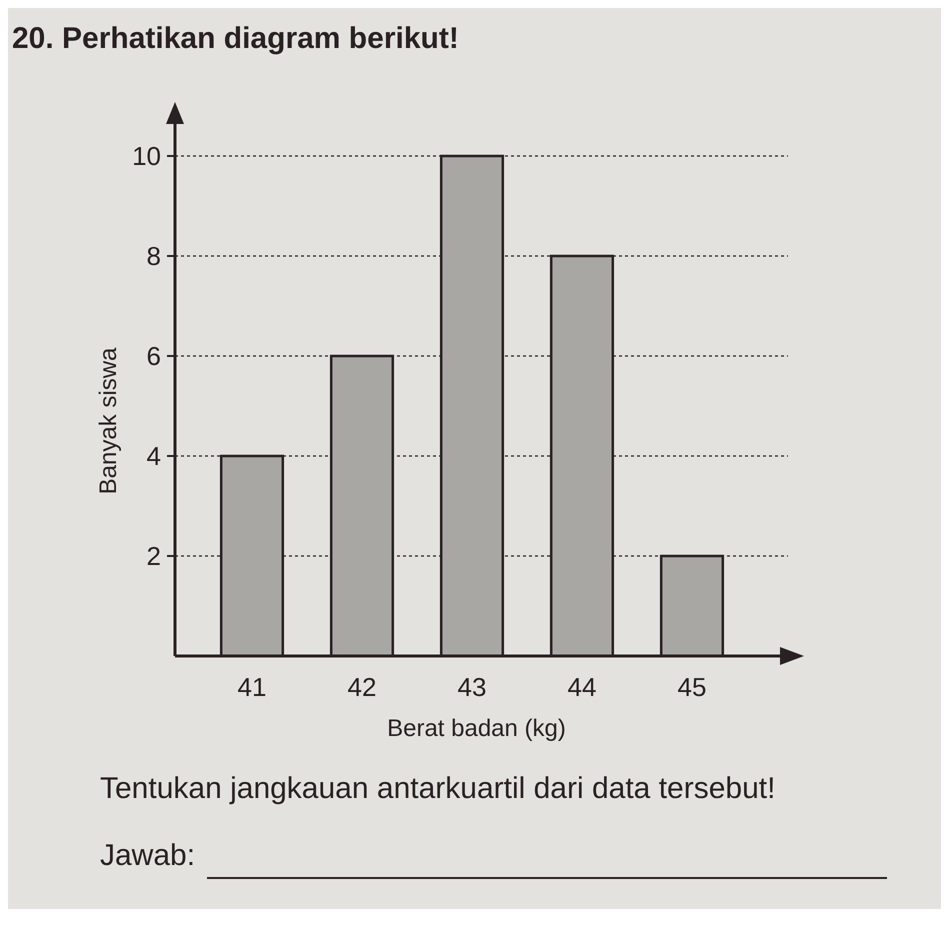  What do you see at coordinates (153, 356) in the screenshot?
I see `y-tick-label: 6` at bounding box center [153, 356].